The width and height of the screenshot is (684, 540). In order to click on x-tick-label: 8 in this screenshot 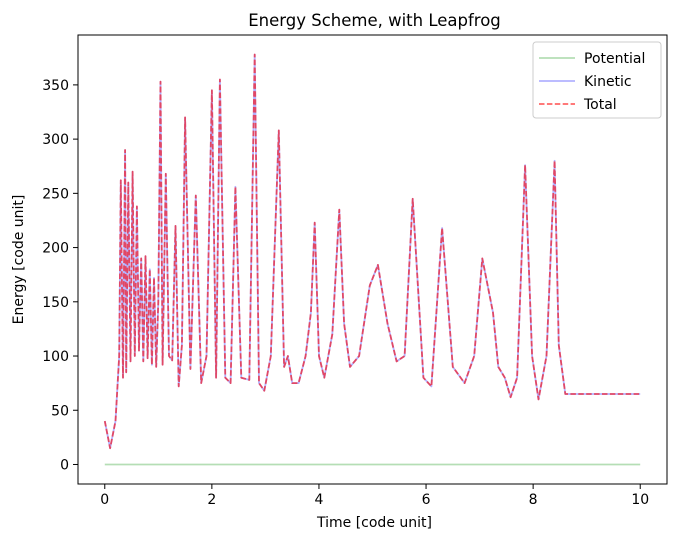, I will do `click(533, 500)`.